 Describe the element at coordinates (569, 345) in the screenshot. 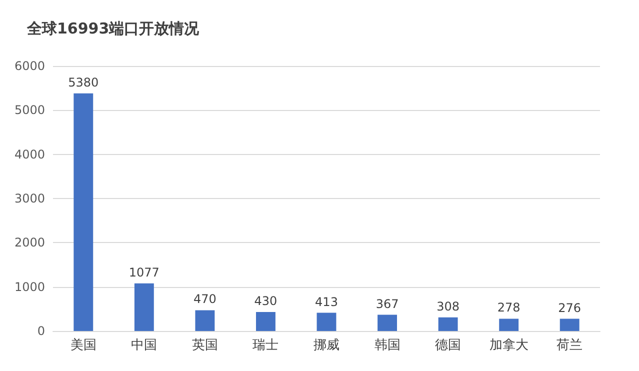

I see `x-tick-label: 荷兰` at that location.